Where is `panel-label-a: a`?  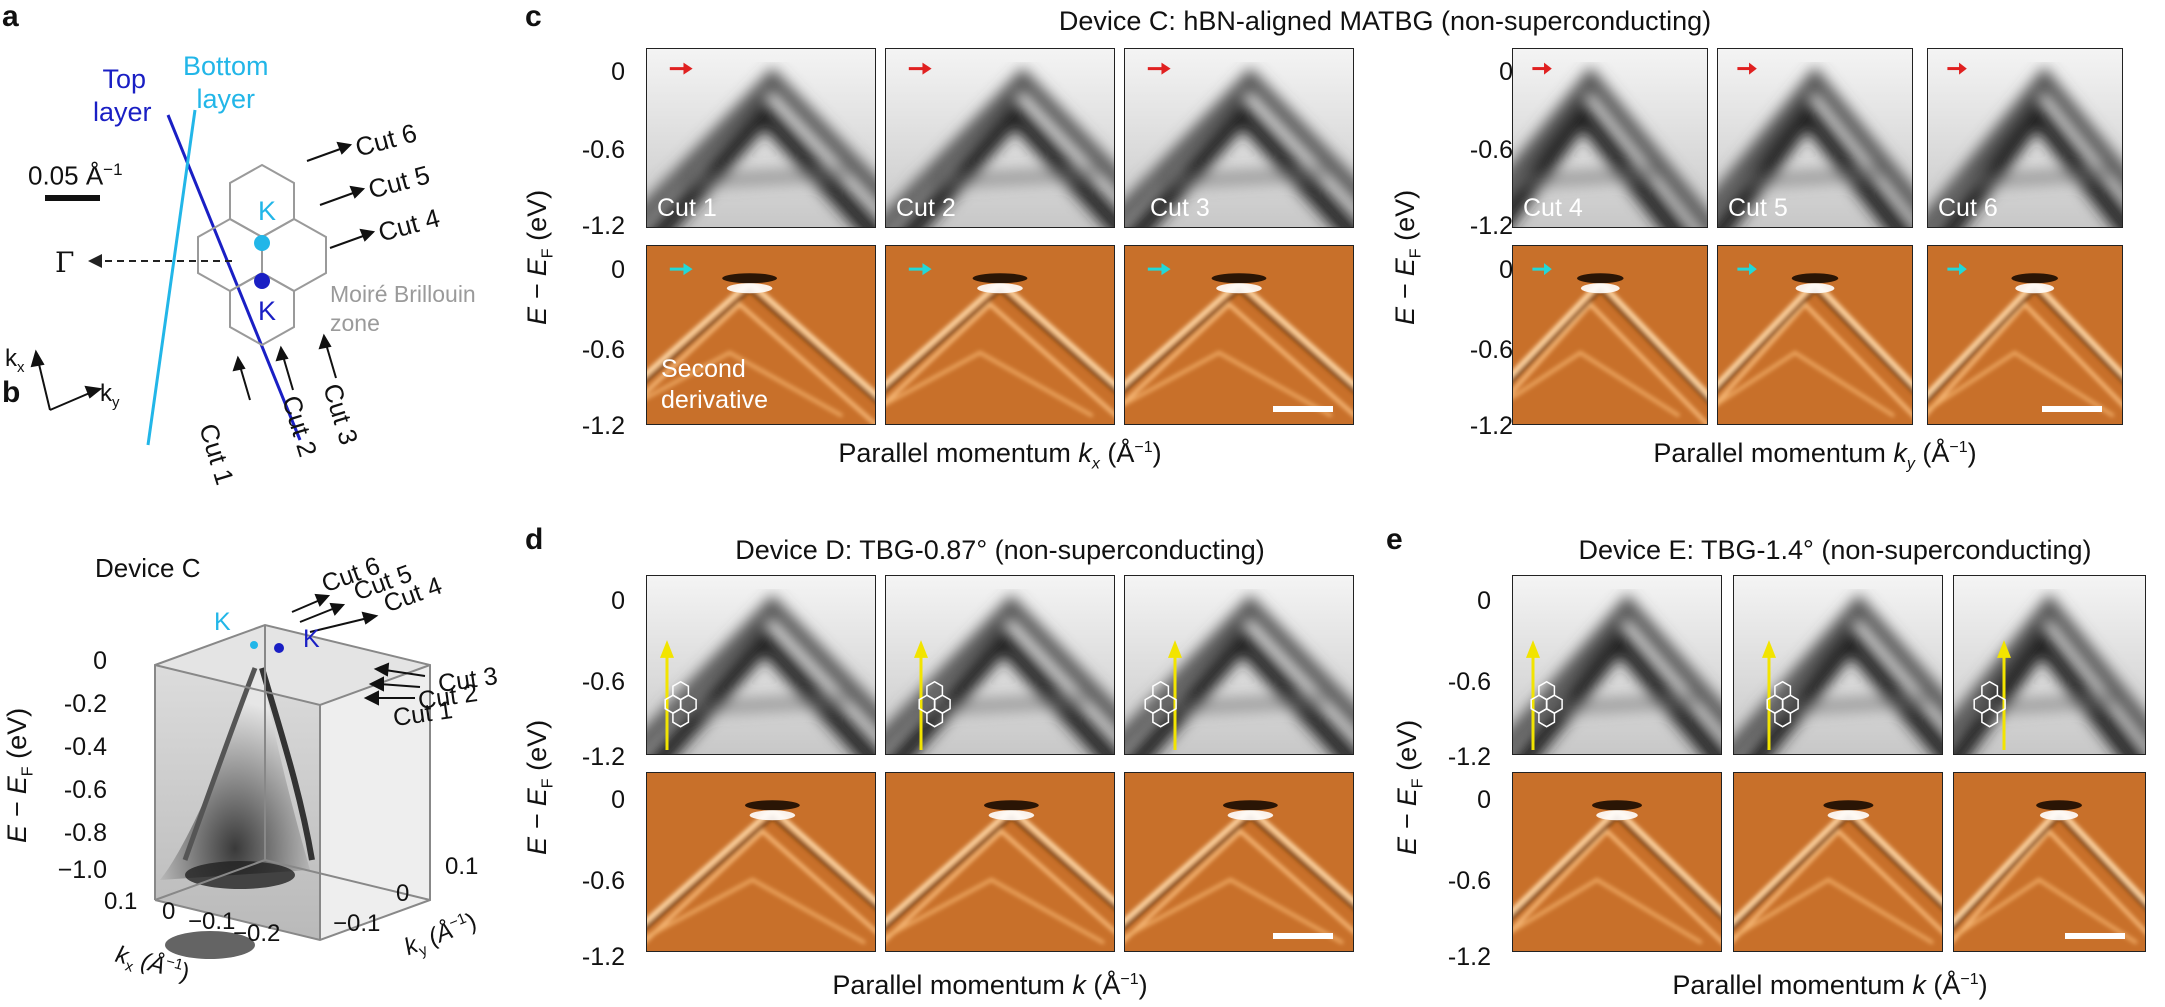
panel-label-a: a is located at coordinates (10, 16).